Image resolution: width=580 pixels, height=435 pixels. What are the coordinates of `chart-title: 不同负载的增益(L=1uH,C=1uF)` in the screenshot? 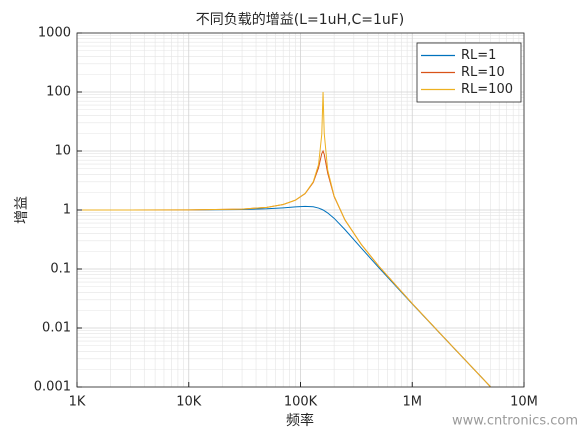 It's located at (300, 20).